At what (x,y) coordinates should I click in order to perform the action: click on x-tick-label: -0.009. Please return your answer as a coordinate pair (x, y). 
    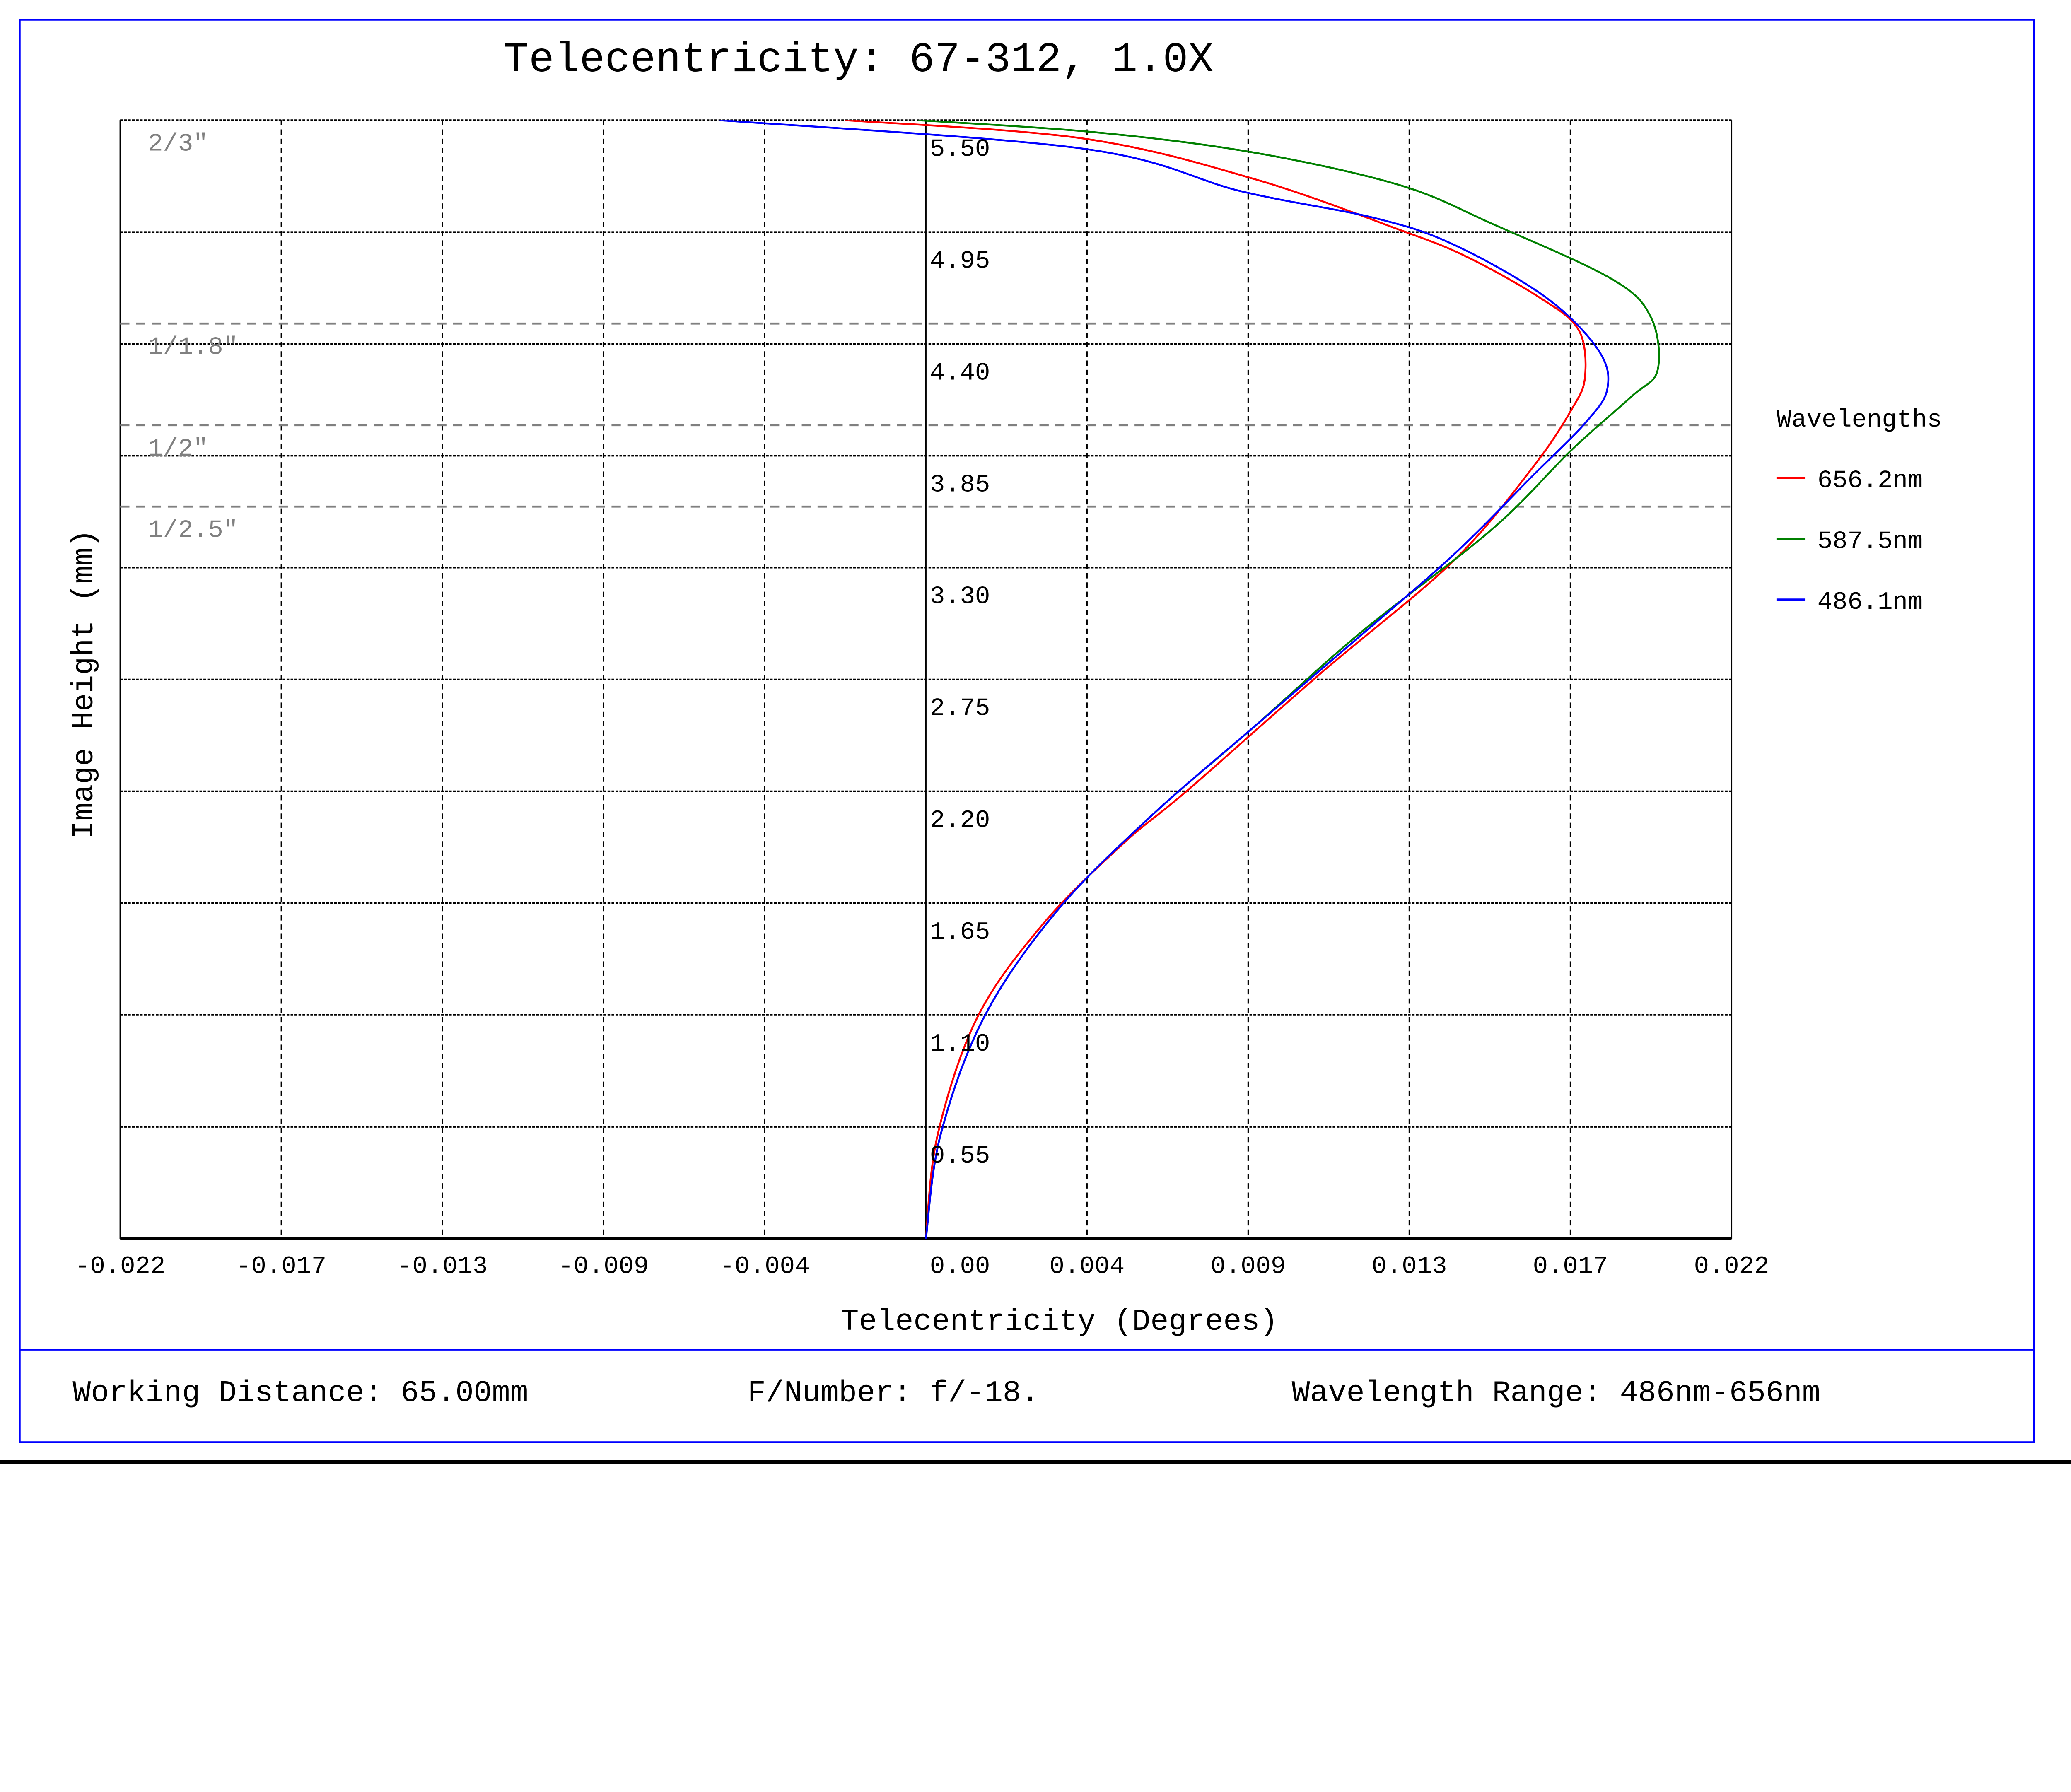
    Looking at the image, I should click on (603, 1267).